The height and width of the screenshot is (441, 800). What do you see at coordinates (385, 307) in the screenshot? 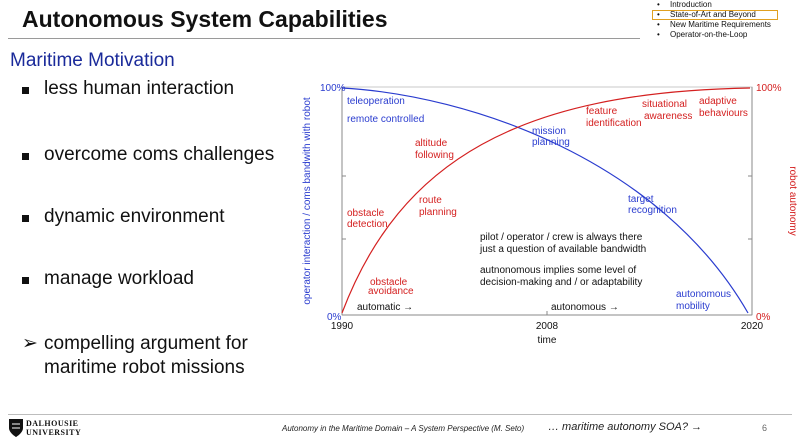
I see `phase-automatic: automatic →` at bounding box center [385, 307].